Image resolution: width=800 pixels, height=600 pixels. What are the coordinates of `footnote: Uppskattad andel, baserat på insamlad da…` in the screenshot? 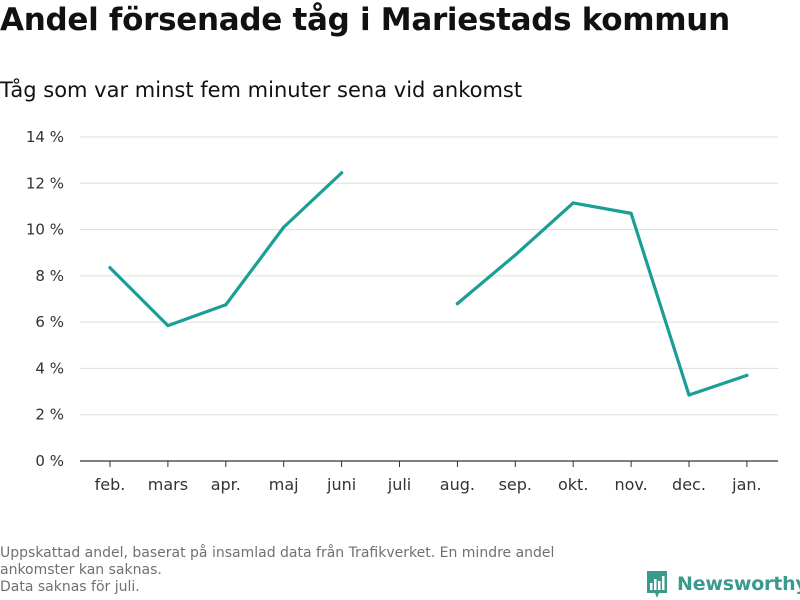 It's located at (315, 570).